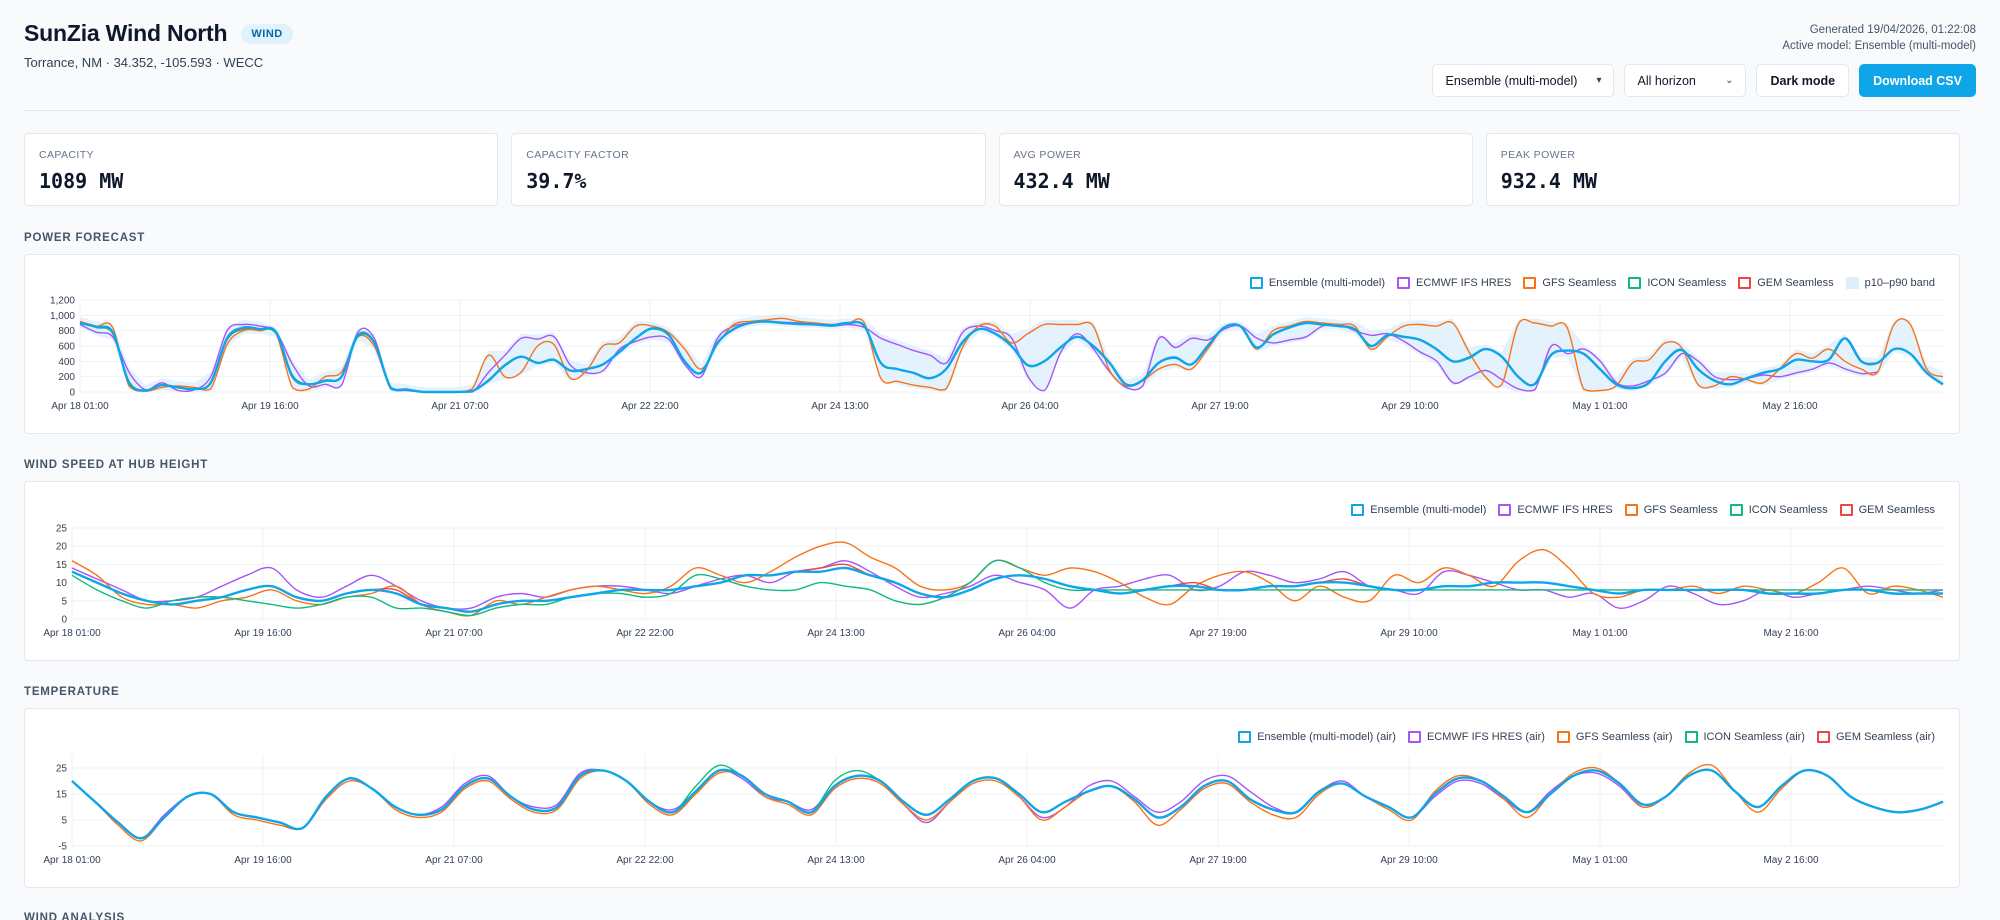 Image resolution: width=2000 pixels, height=920 pixels. I want to click on power-section-title: POWER FORECAST, so click(85, 238).